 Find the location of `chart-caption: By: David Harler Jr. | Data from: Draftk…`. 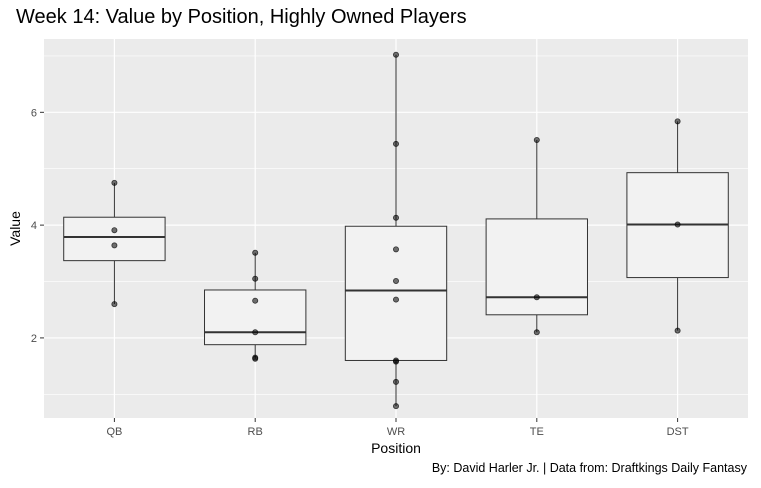

chart-caption: By: David Harler Jr. | Data from: Draftk… is located at coordinates (589, 468).